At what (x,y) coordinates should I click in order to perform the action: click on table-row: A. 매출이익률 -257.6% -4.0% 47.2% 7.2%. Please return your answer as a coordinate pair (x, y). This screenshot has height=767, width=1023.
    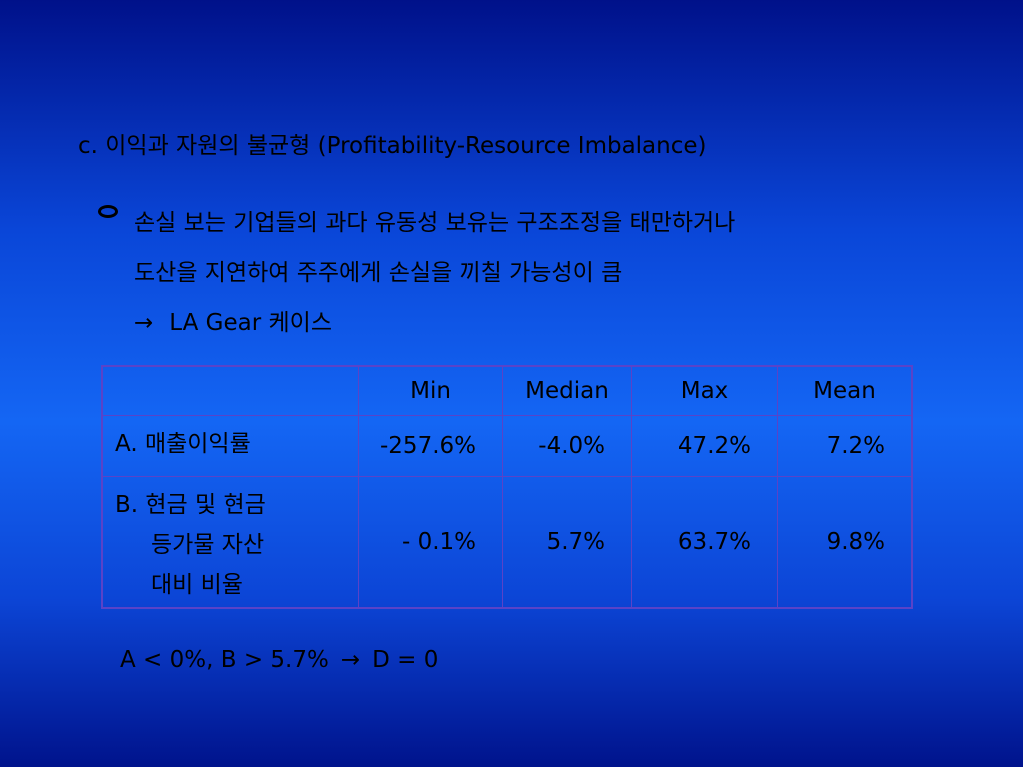
    Looking at the image, I should click on (507, 446).